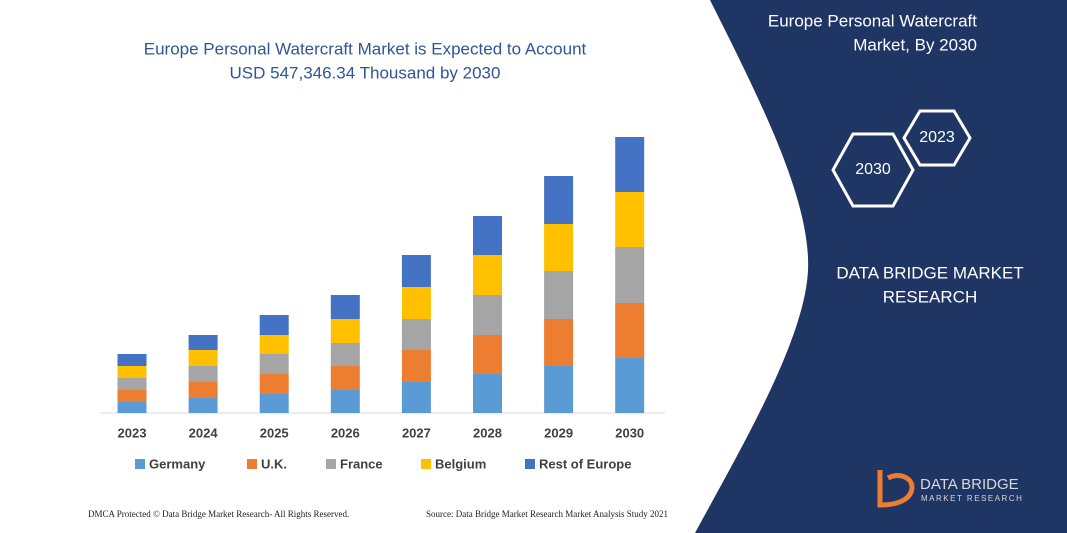 The height and width of the screenshot is (533, 1067). Describe the element at coordinates (132, 432) in the screenshot. I see `x-tick-label: 2023` at that location.